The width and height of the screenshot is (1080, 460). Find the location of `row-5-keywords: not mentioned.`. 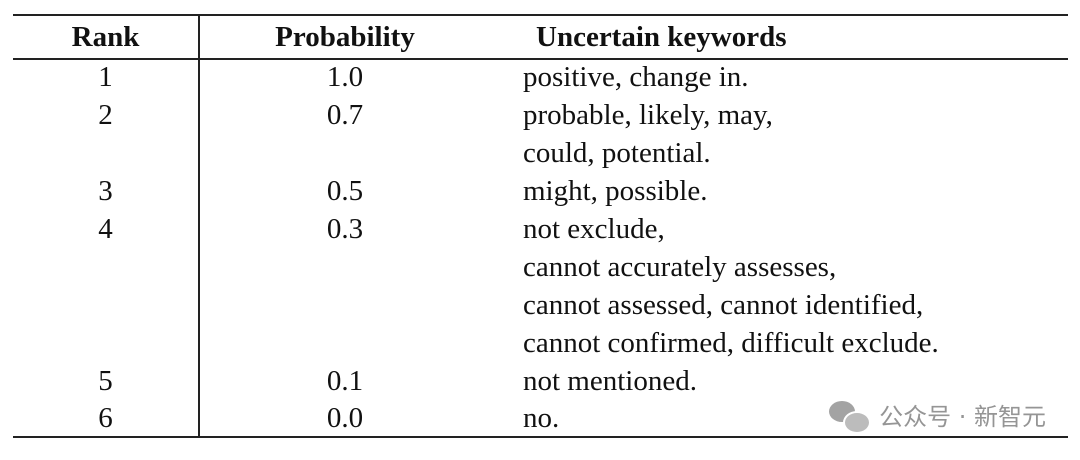

row-5-keywords: not mentioned. is located at coordinates (610, 381).